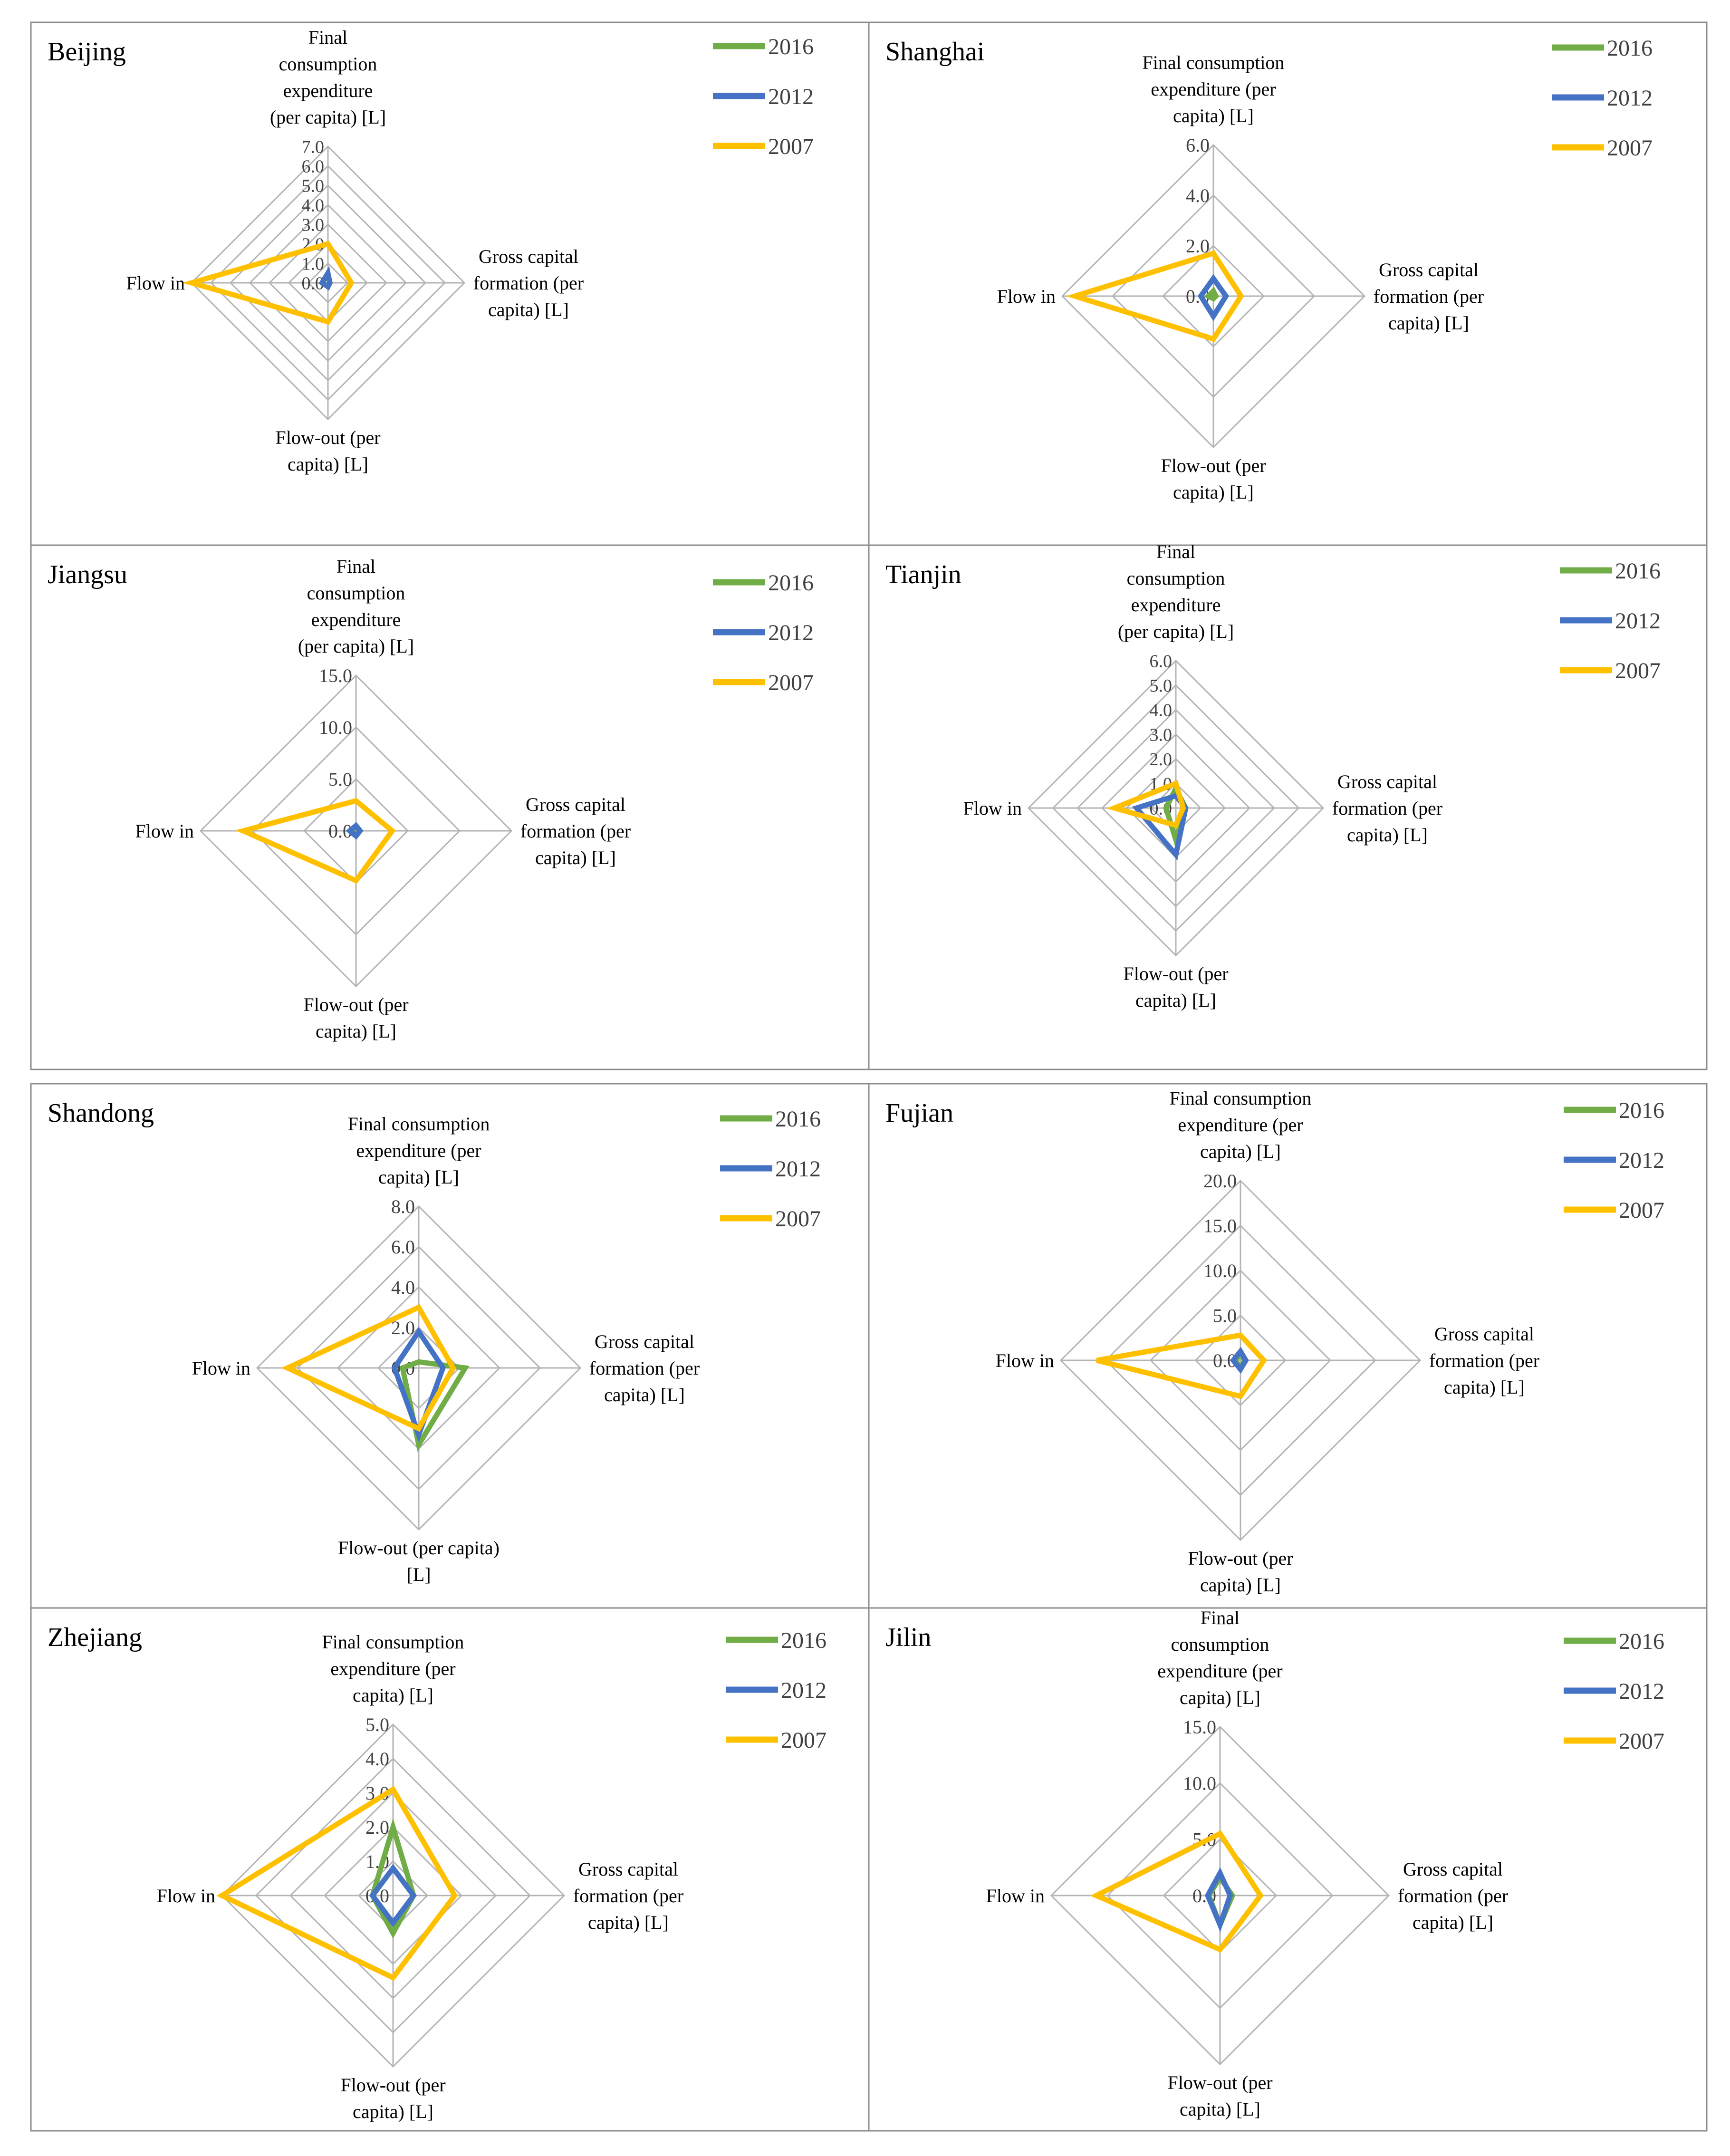 Image resolution: width=1730 pixels, height=2156 pixels. I want to click on axis-label-final-consumption: expenditure, so click(328, 90).